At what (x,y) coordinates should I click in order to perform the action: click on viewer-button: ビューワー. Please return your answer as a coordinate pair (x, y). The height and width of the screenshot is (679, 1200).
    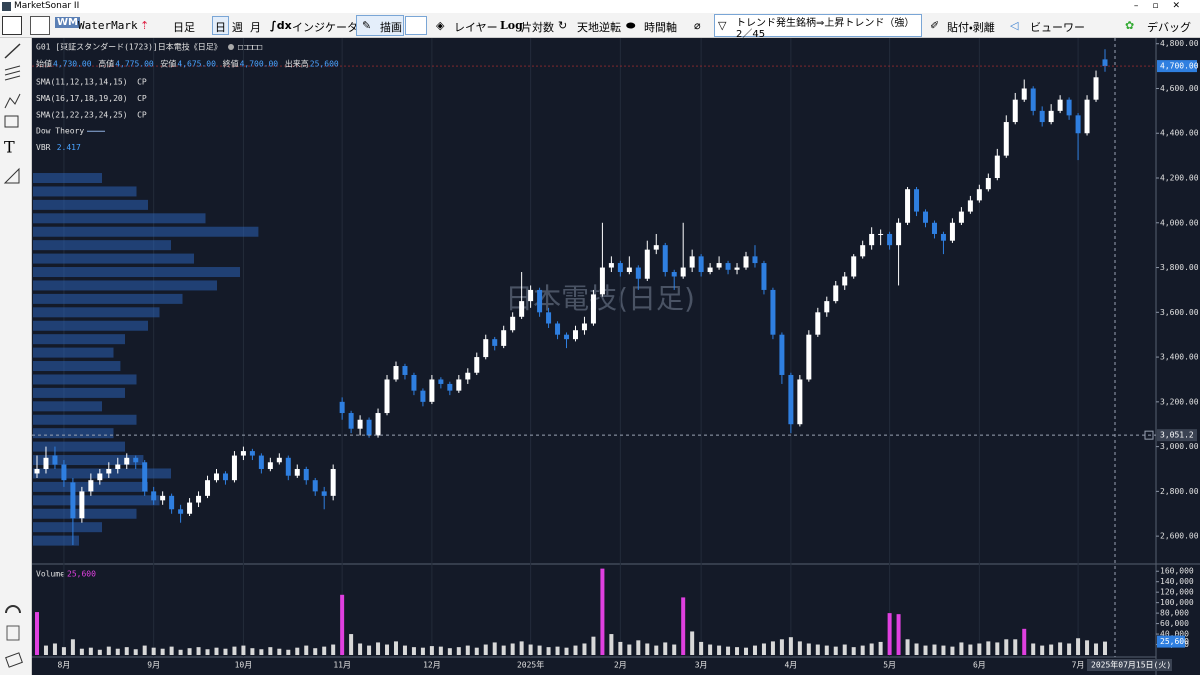
    Looking at the image, I should click on (1057, 27).